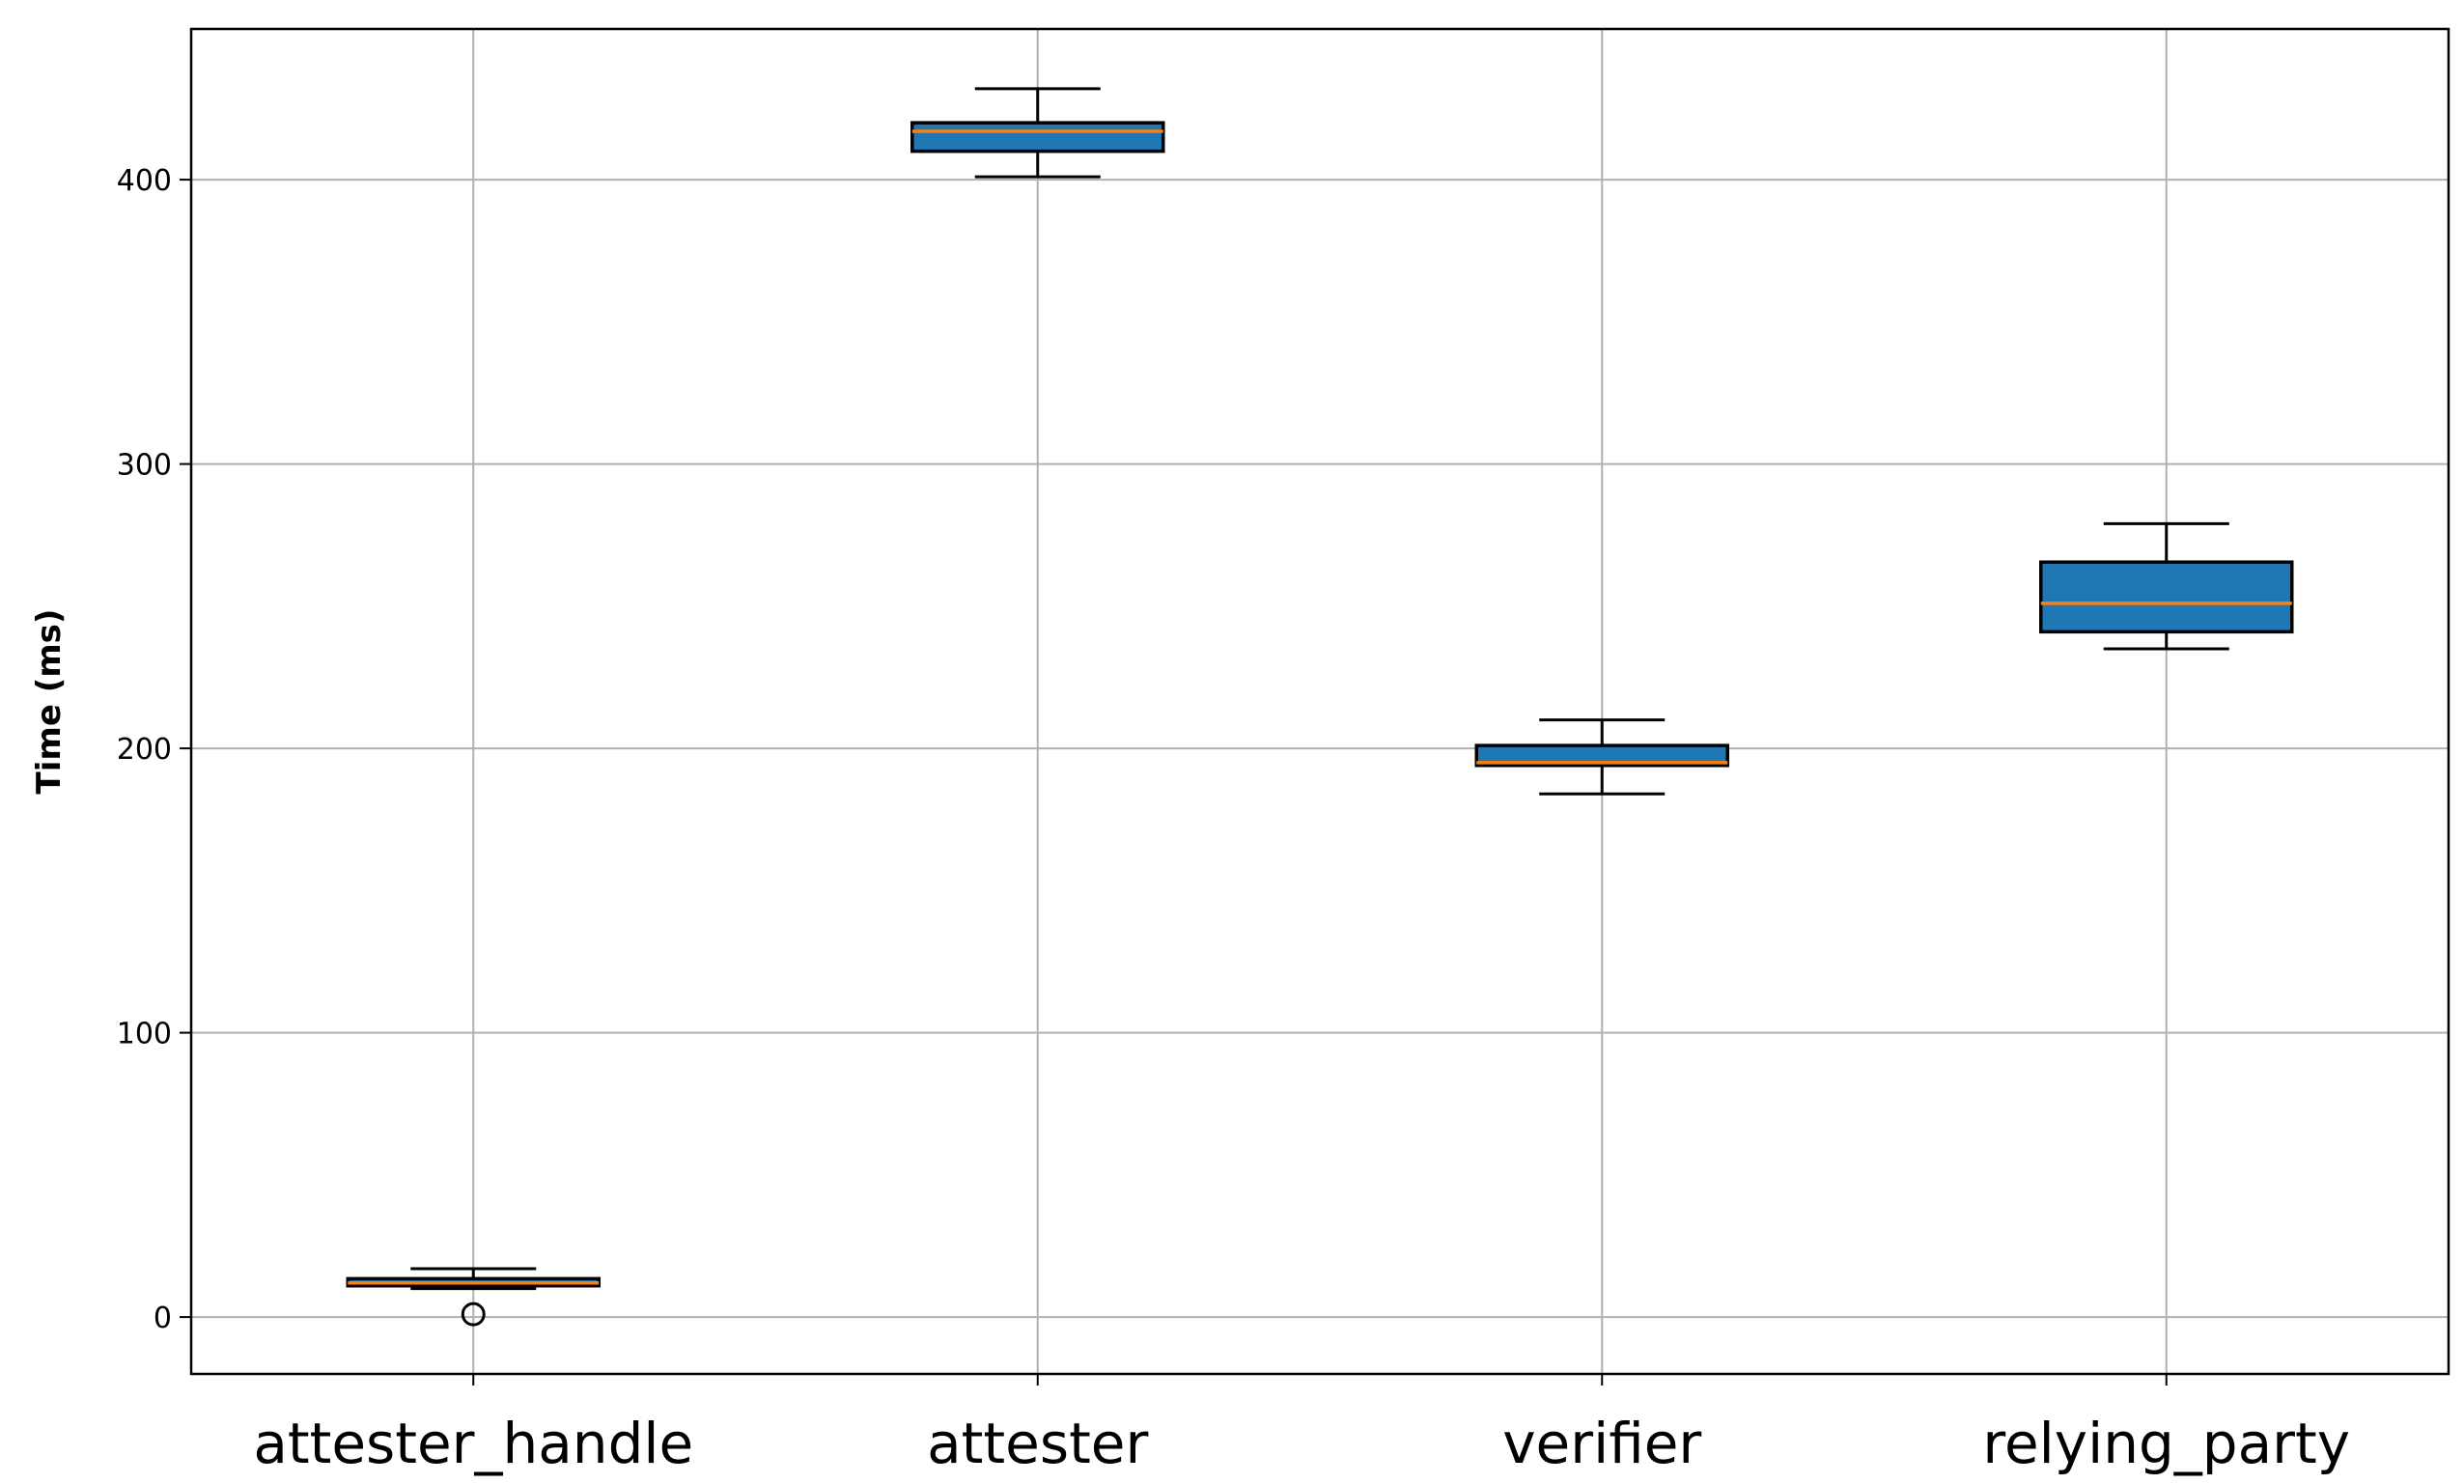 This screenshot has width=2464, height=1484. I want to click on y-tick-label: 300, so click(145, 466).